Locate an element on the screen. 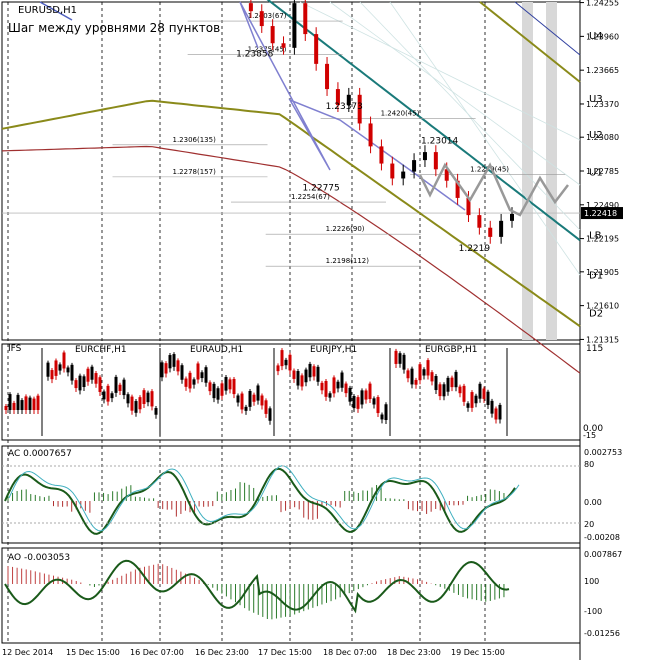 Image resolution: width=650 pixels, height=660 pixels. forecast-path is located at coordinates (493, 189).